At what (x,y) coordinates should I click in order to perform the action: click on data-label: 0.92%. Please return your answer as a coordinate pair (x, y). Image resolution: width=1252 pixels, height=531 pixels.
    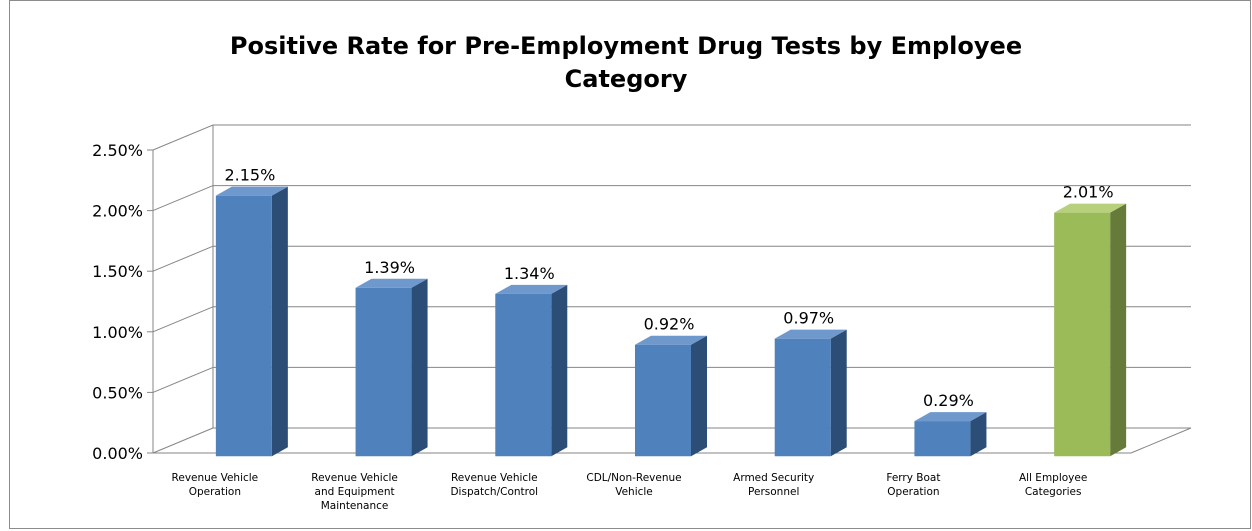
    Looking at the image, I should click on (669, 324).